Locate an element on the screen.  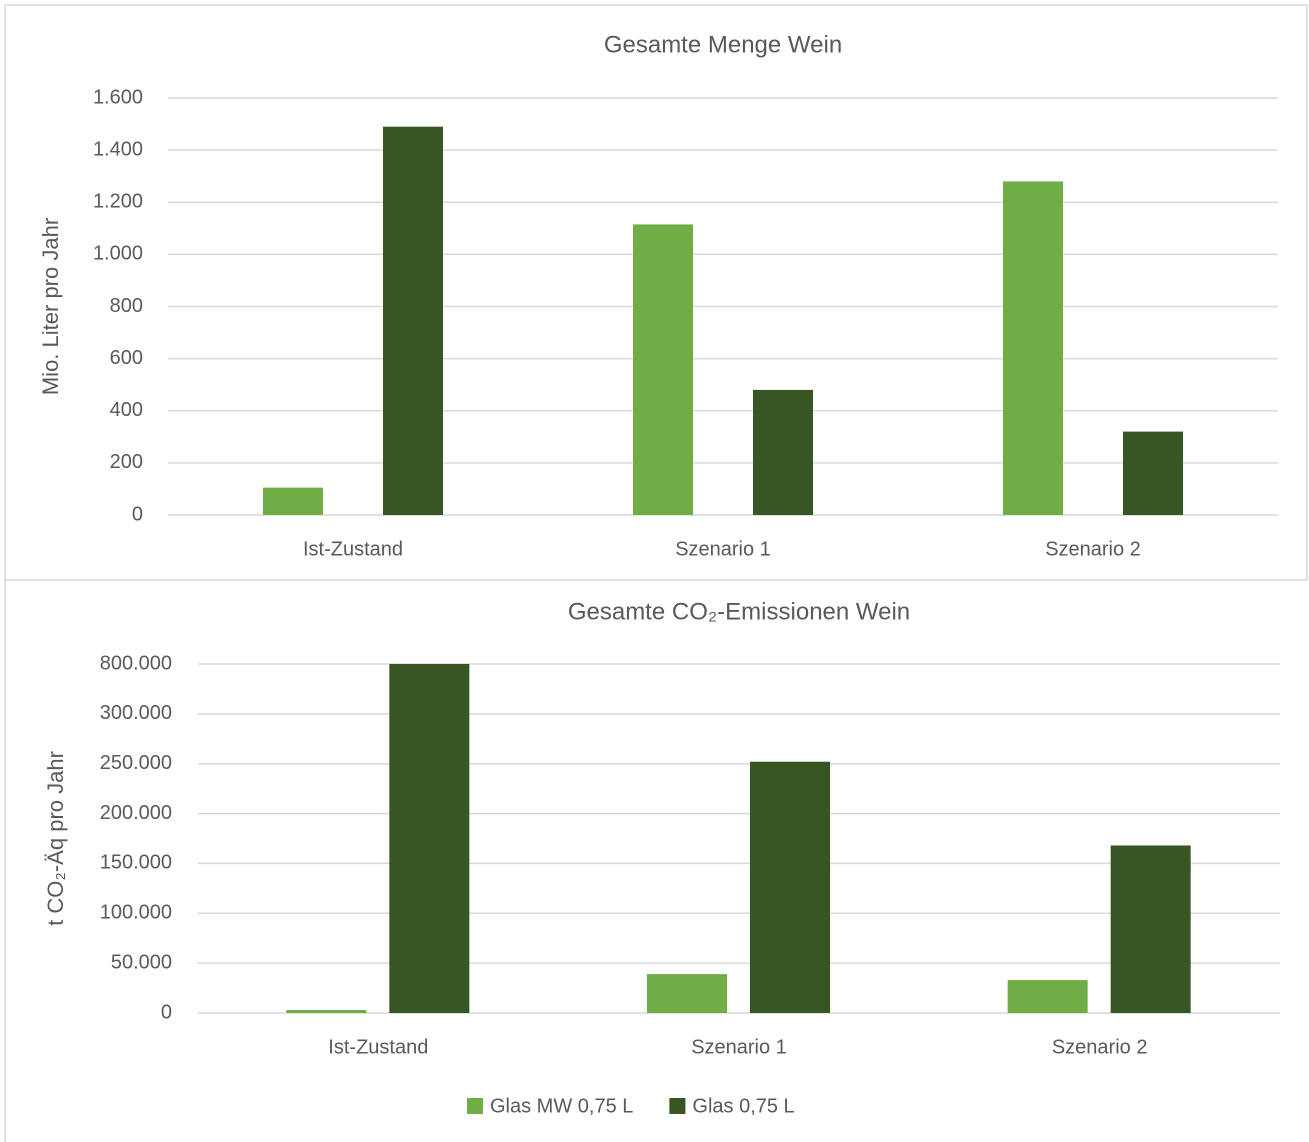
y-tick-label: 200 is located at coordinates (126, 462).